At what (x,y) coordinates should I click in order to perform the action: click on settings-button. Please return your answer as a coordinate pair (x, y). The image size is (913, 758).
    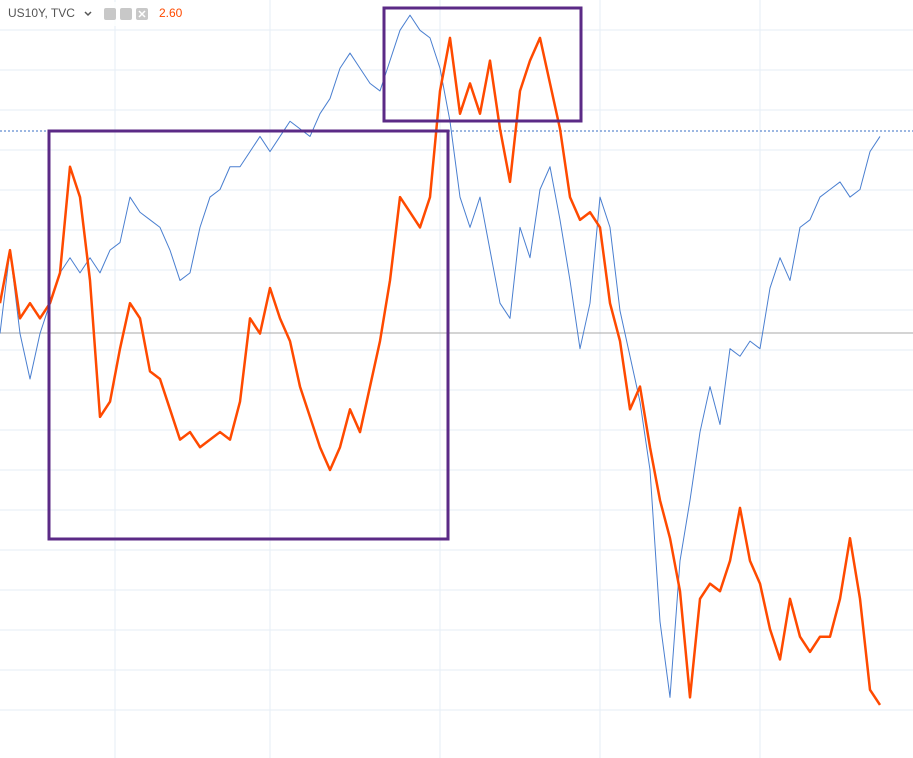
    Looking at the image, I should click on (126, 14).